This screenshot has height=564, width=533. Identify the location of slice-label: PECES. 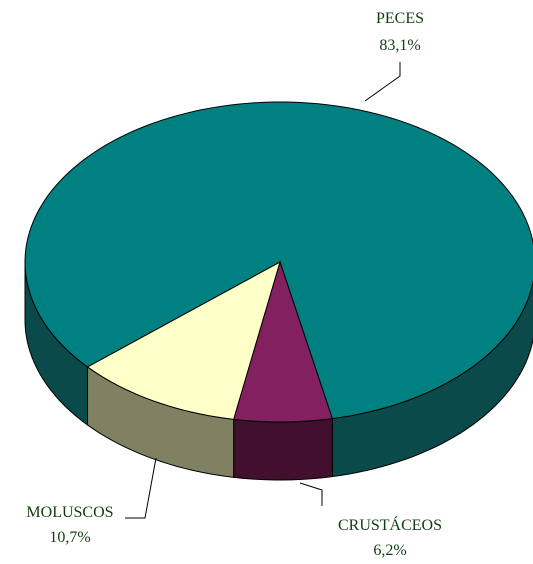
(400, 18).